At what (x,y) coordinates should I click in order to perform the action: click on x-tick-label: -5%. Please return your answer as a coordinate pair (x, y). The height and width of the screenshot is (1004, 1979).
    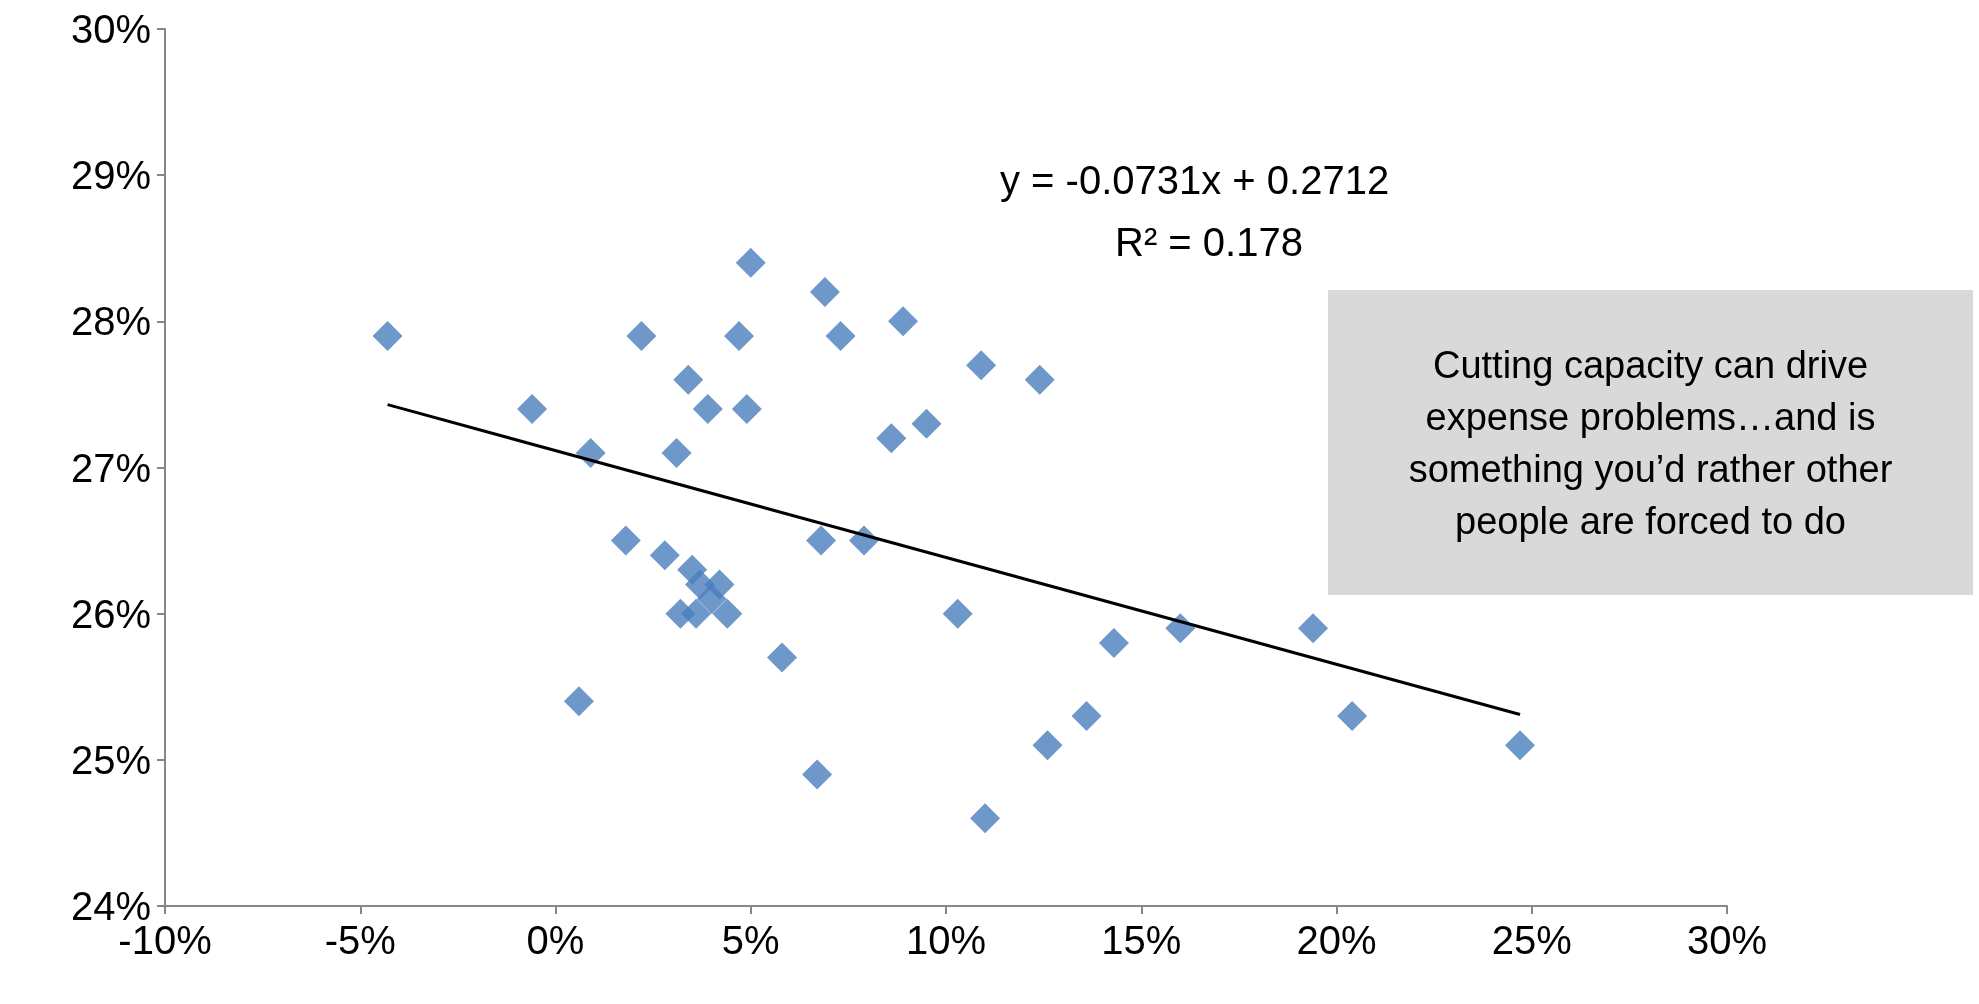
    Looking at the image, I should click on (360, 940).